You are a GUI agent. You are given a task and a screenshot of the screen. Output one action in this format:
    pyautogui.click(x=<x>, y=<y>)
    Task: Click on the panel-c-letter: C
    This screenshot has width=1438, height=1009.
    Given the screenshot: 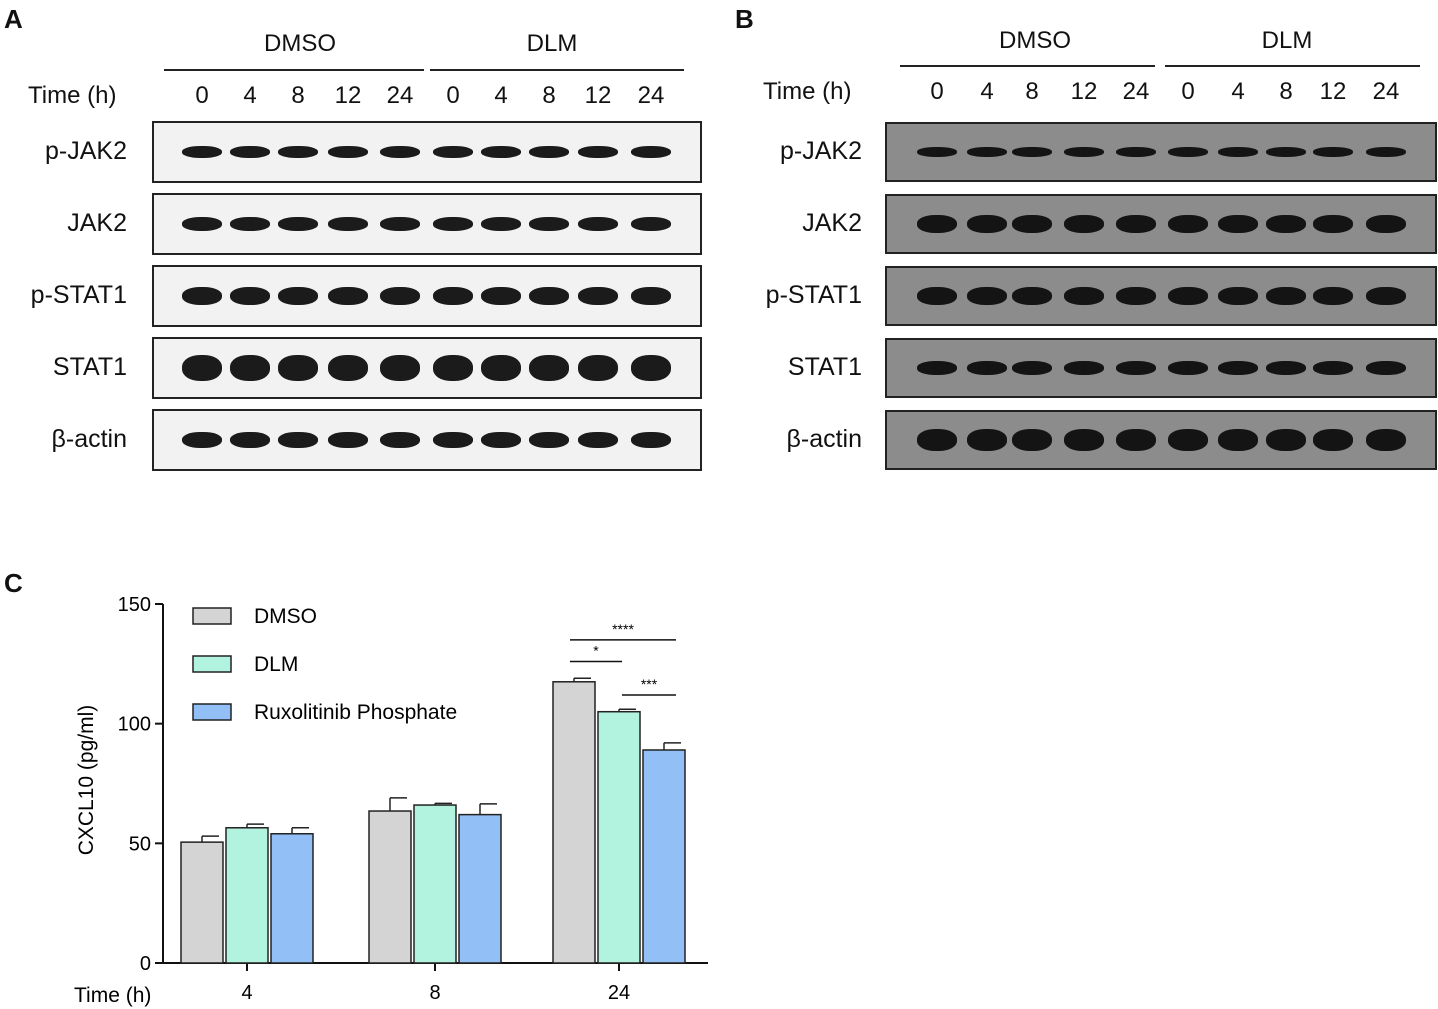 What is the action you would take?
    pyautogui.click(x=13, y=583)
    